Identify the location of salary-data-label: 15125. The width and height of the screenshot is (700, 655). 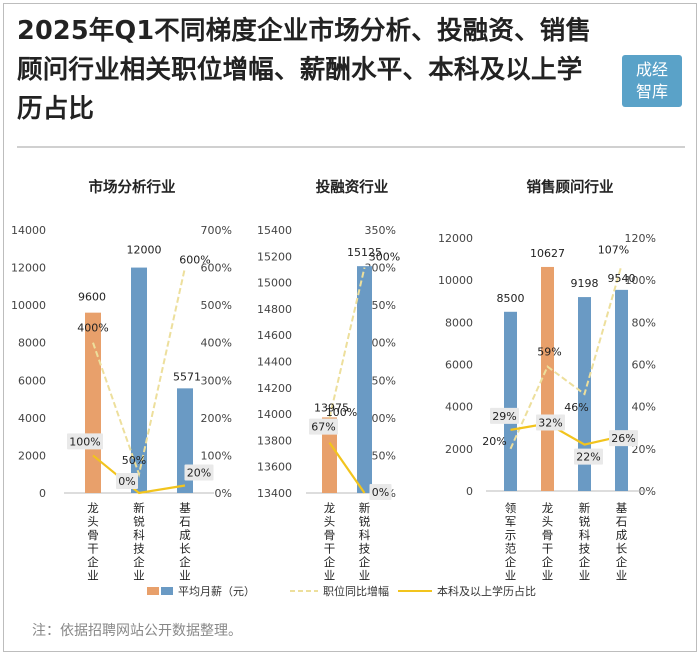
(364, 252).